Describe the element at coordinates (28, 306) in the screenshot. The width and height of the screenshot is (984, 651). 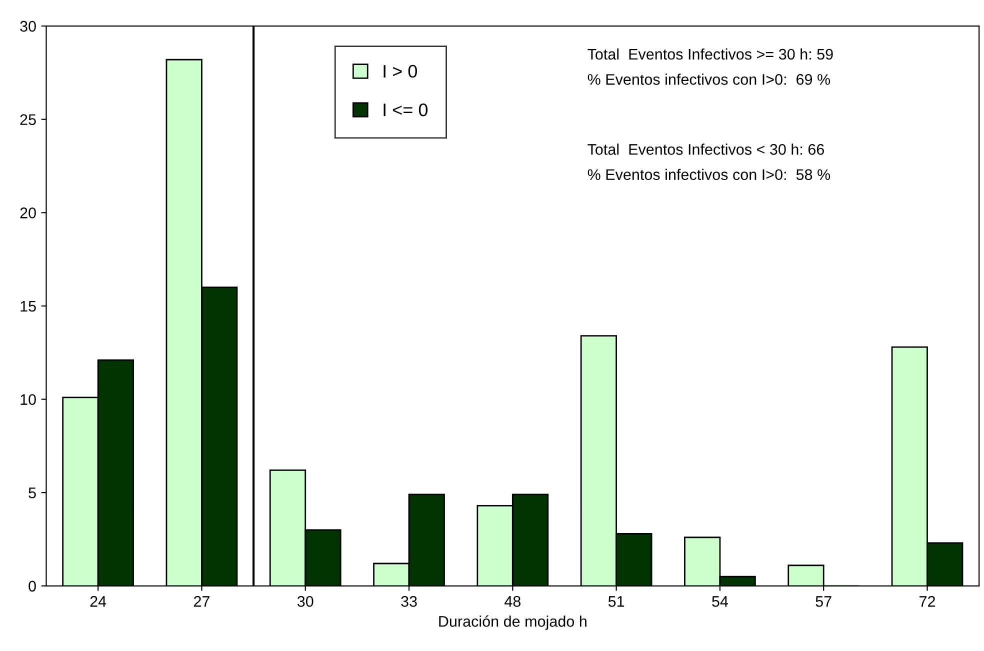
I see `y-tick-label: 15` at that location.